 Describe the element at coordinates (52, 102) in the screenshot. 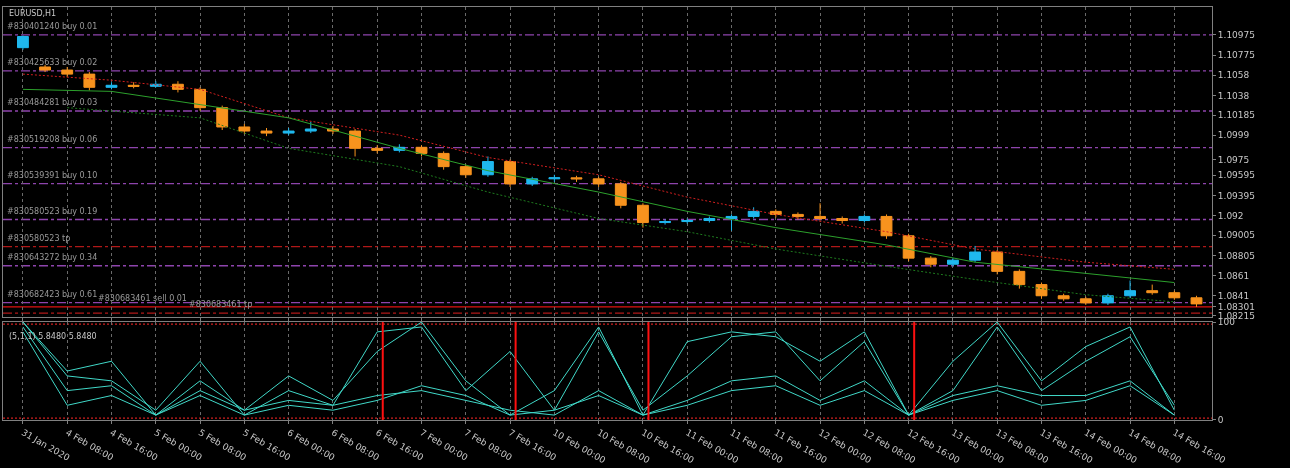

I see `ref-line-label: #830484281 buy 0.03` at that location.